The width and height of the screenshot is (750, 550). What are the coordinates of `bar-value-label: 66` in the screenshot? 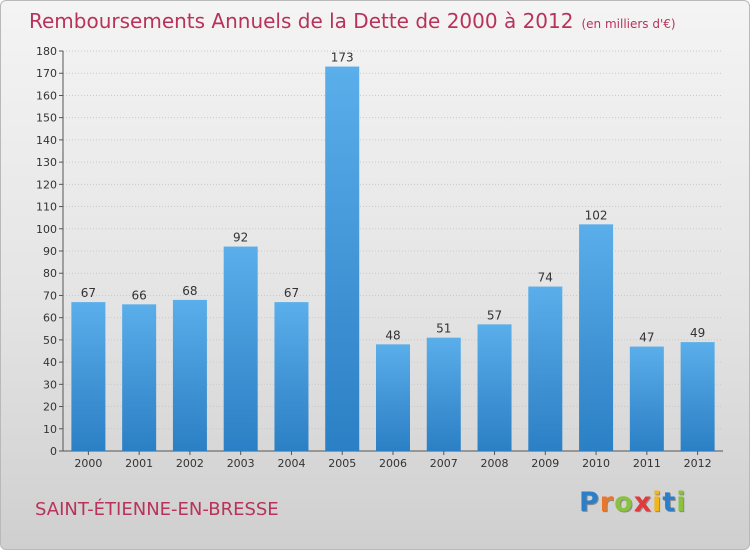 It's located at (139, 295).